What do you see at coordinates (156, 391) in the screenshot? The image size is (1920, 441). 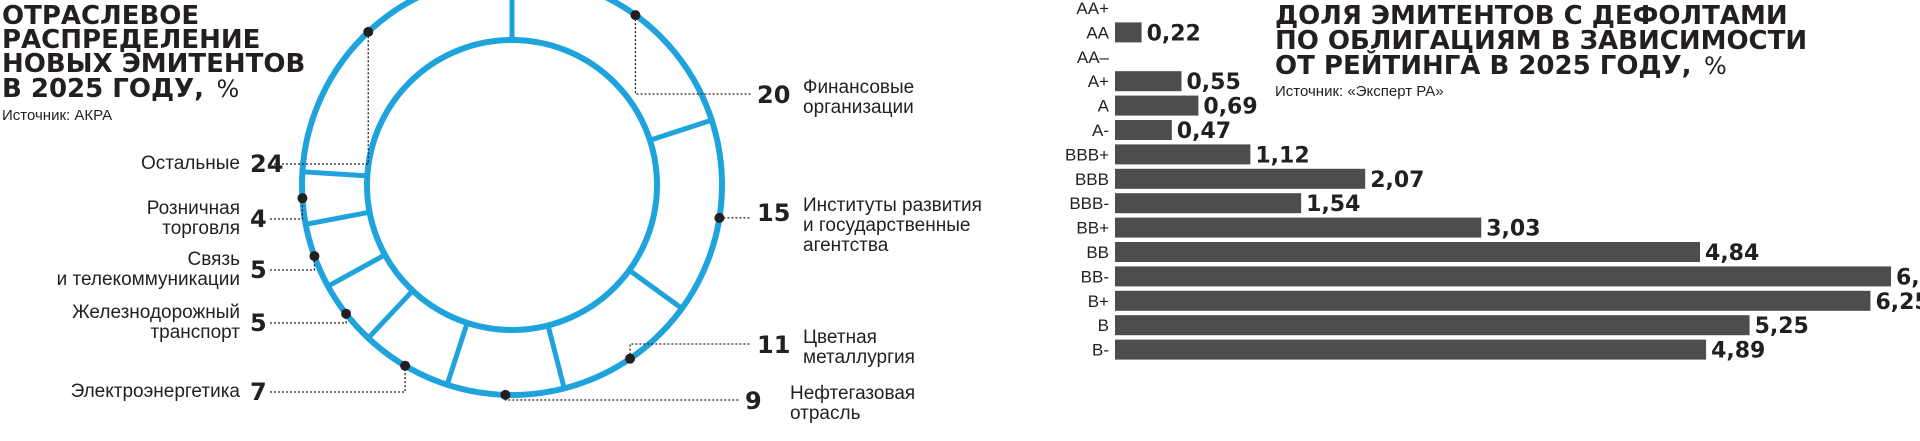 I see `donut-slice-label: Электроэнергетика` at bounding box center [156, 391].